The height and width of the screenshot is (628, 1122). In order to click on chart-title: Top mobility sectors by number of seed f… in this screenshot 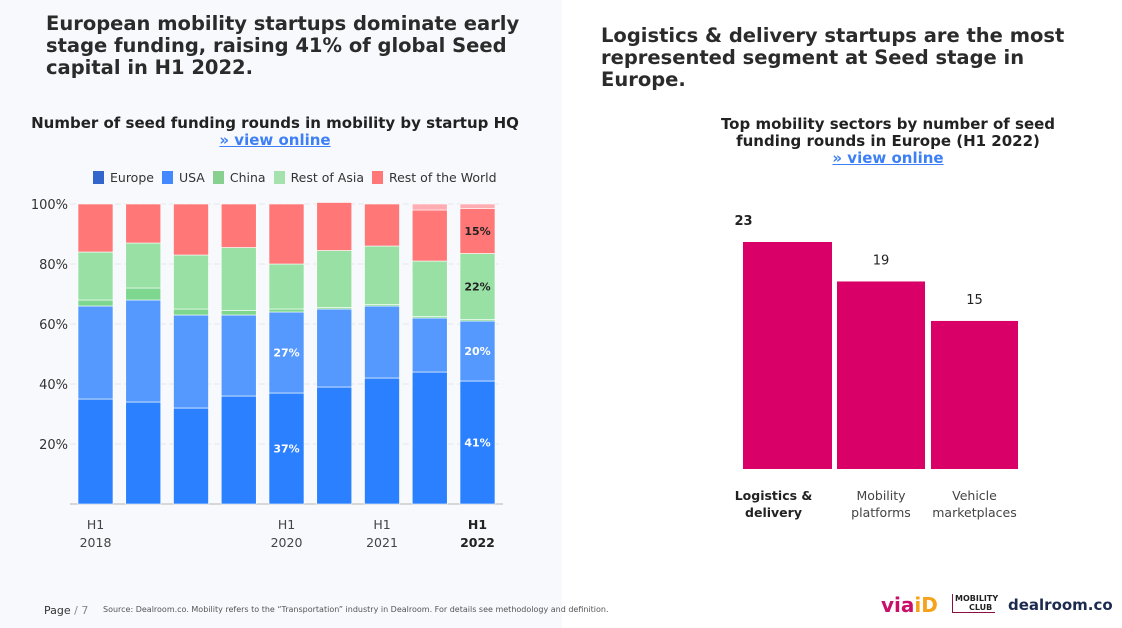, I will do `click(888, 132)`.